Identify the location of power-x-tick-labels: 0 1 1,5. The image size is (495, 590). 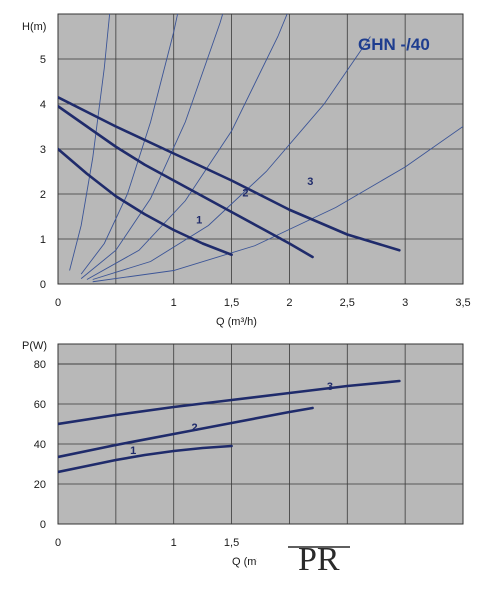
(147, 543).